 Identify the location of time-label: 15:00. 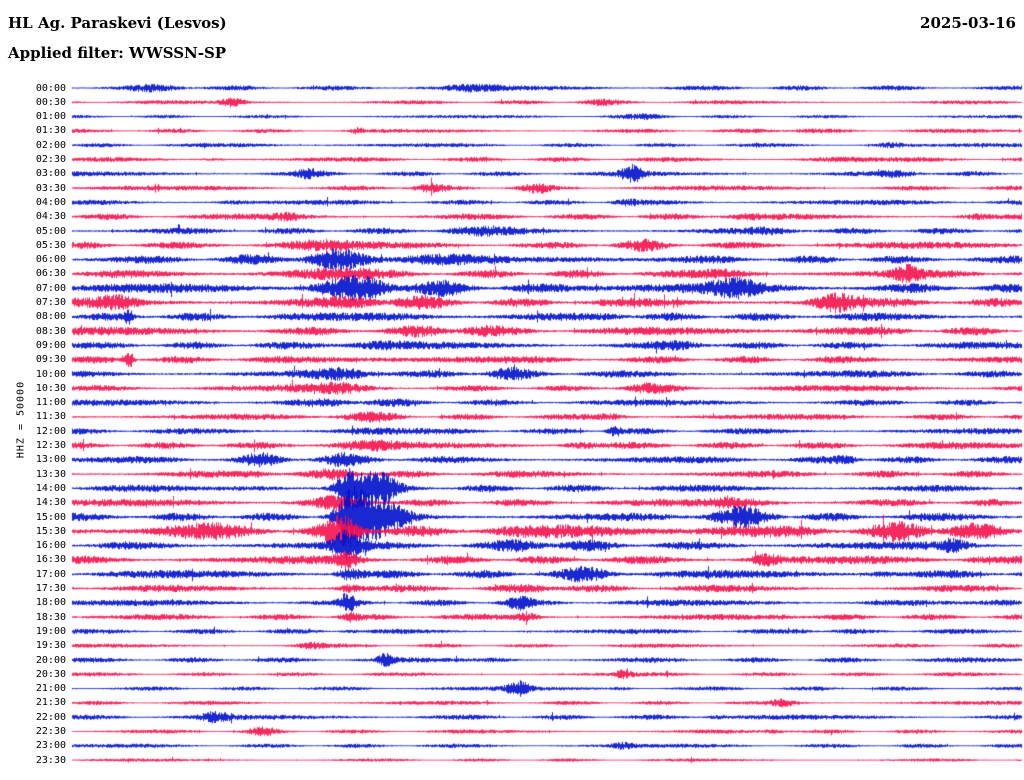
(50, 517).